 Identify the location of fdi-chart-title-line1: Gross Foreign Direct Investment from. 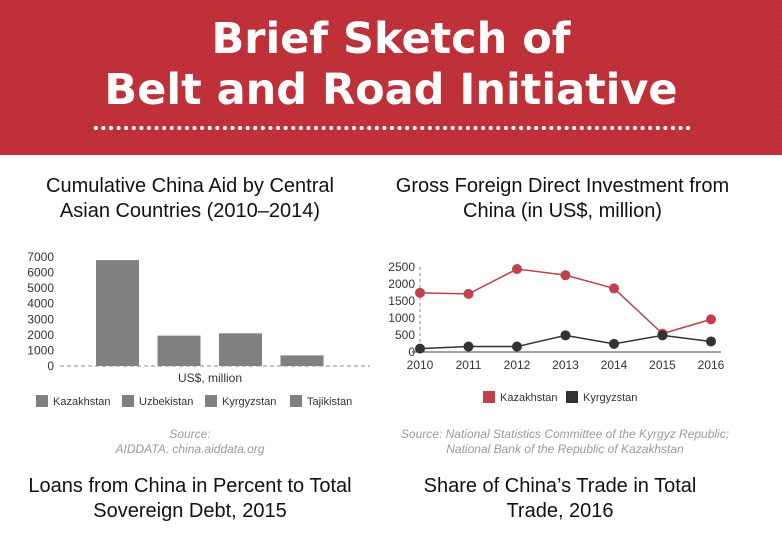
(562, 186).